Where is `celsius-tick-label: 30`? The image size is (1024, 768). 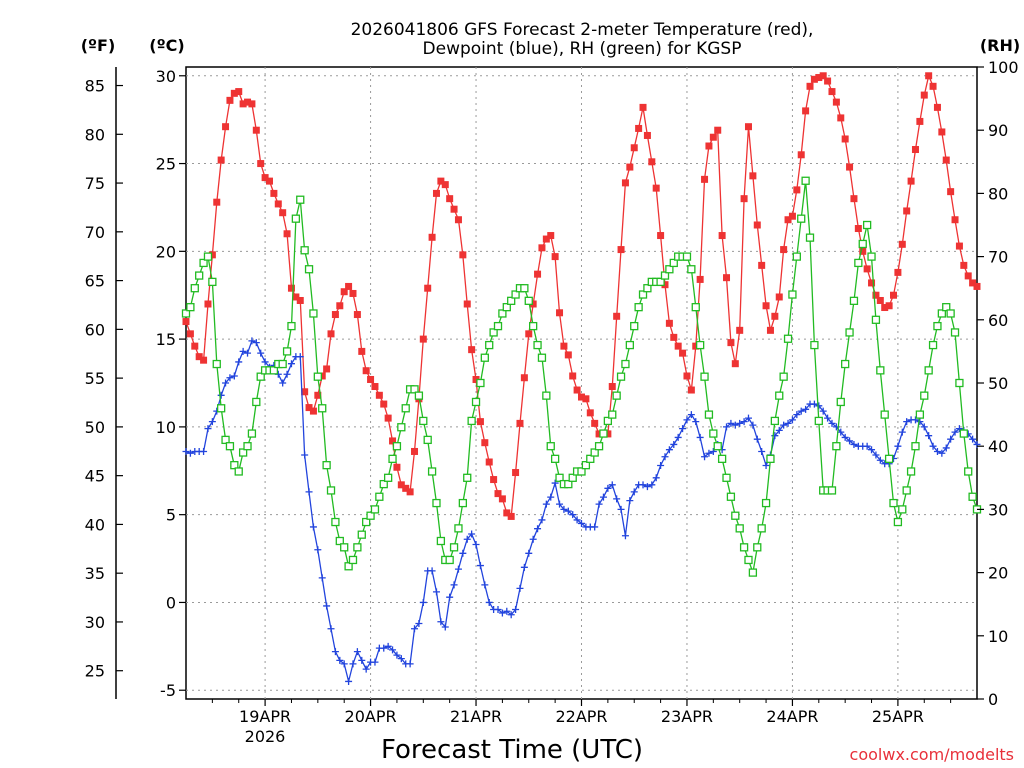 celsius-tick-label: 30 is located at coordinates (166, 76).